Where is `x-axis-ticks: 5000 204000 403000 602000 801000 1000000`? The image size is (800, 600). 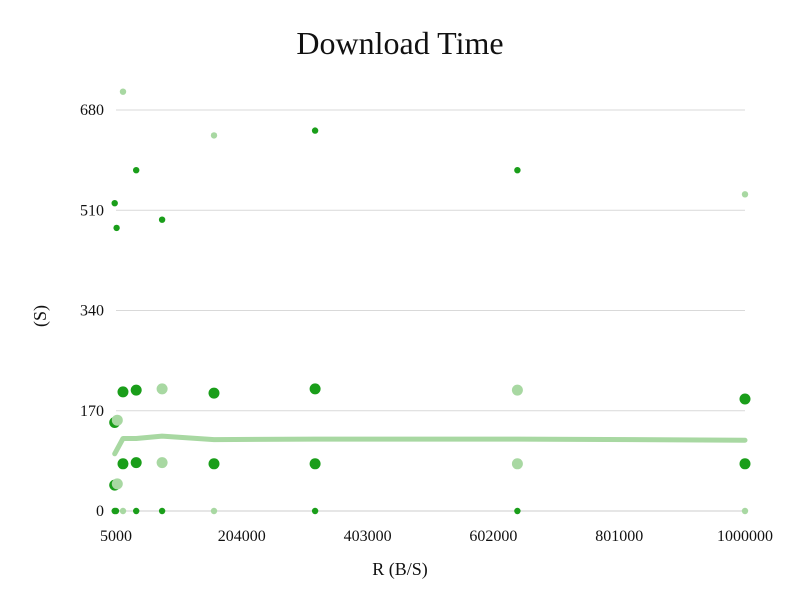
x-axis-ticks: 5000 204000 403000 602000 801000 1000000 is located at coordinates (436, 536).